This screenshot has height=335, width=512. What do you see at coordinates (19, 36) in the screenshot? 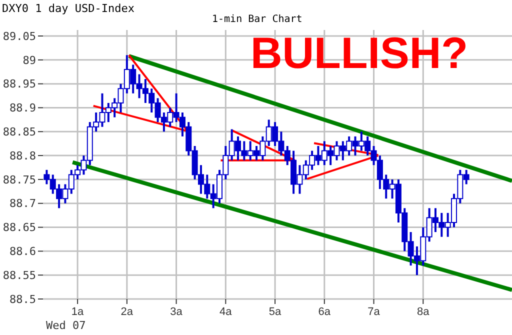
I see `y-tick-label: 89.05` at bounding box center [19, 36].